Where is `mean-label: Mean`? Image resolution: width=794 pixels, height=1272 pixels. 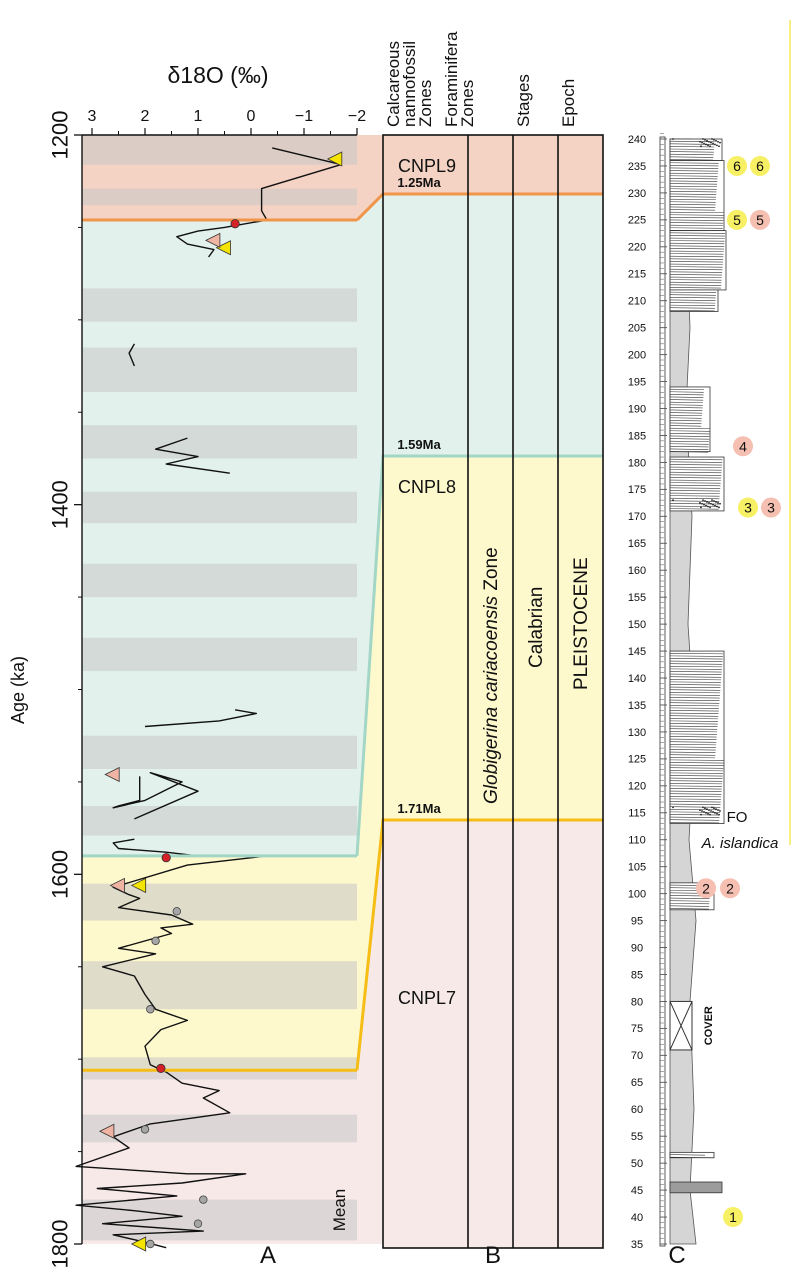 mean-label: Mean is located at coordinates (339, 1210).